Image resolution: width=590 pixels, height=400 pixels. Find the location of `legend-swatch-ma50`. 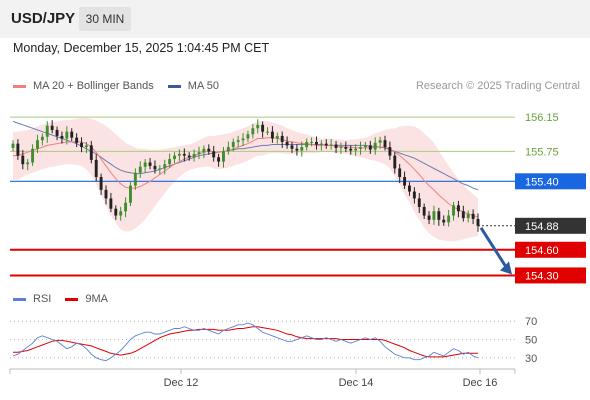

legend-swatch-ma50 is located at coordinates (174, 86).